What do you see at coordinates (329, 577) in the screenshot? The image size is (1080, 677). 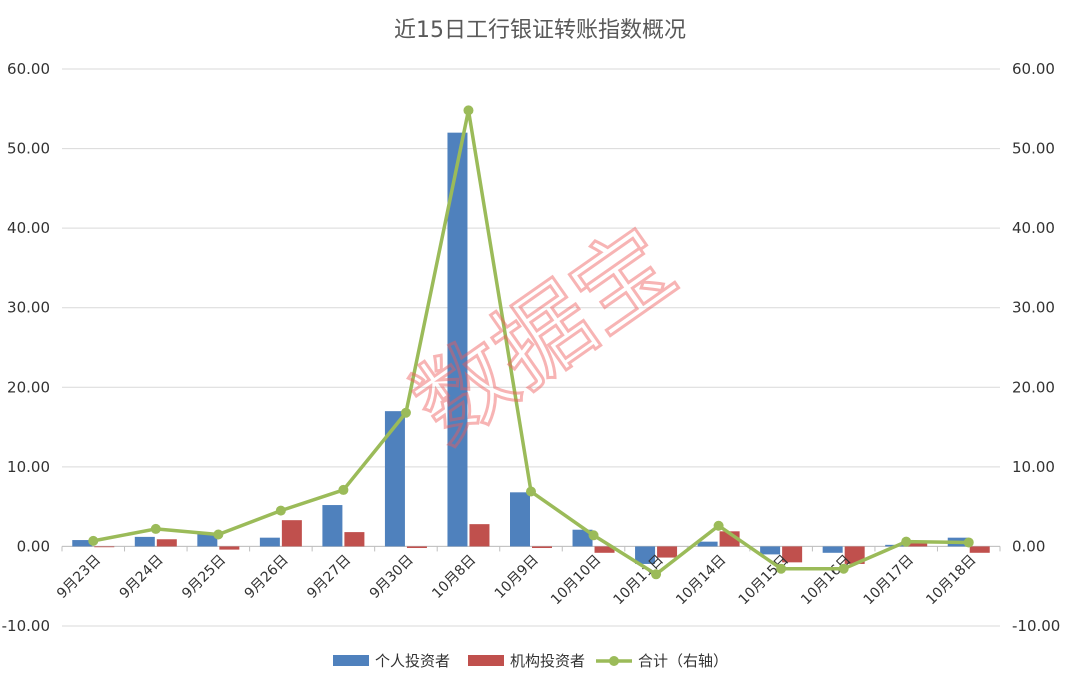 I see `category-label: 9月27日` at bounding box center [329, 577].